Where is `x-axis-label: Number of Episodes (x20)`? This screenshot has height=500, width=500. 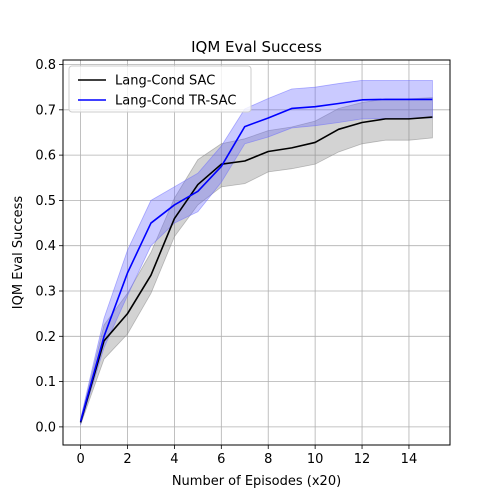
x-axis-label: Number of Episodes (x20) is located at coordinates (256, 481).